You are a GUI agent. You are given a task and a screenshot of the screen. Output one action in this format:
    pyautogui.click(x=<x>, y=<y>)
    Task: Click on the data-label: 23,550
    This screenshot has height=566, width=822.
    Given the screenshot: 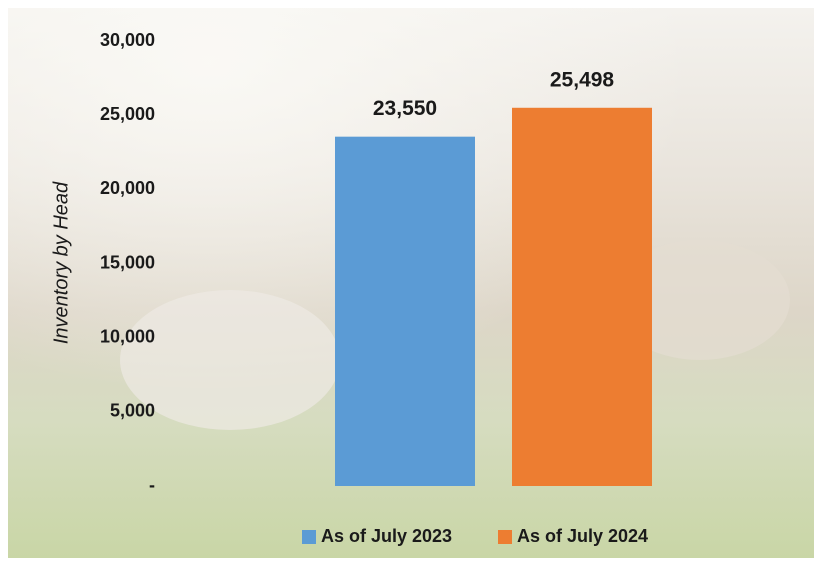 What is the action you would take?
    pyautogui.click(x=405, y=108)
    